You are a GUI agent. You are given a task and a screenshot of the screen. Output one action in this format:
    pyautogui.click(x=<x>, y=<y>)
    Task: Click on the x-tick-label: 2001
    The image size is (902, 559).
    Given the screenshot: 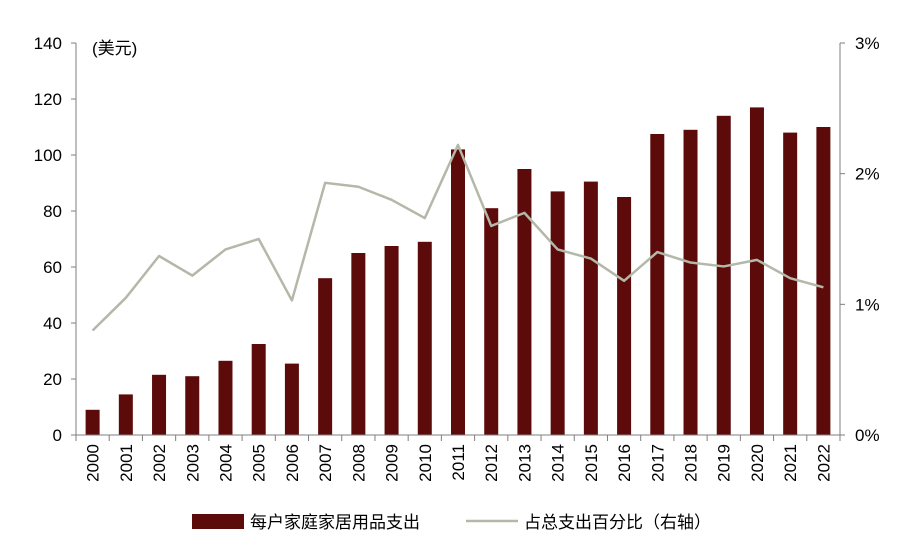 What is the action you would take?
    pyautogui.click(x=126, y=463)
    